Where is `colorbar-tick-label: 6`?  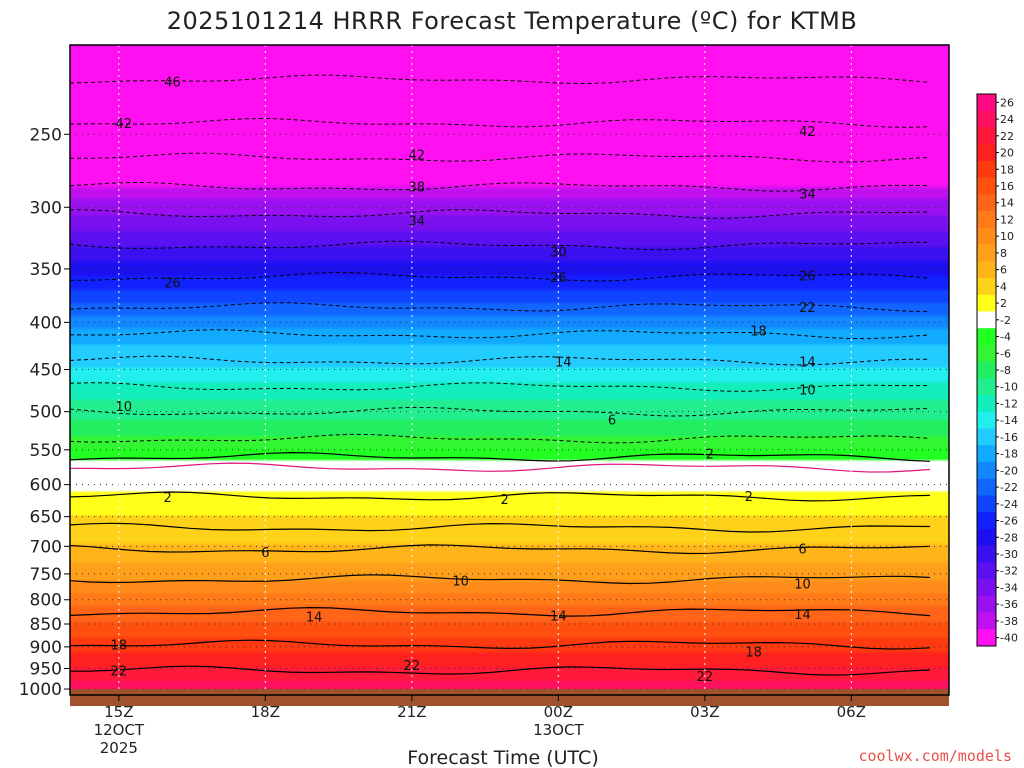
colorbar-tick-label: 6 is located at coordinates (1003, 270).